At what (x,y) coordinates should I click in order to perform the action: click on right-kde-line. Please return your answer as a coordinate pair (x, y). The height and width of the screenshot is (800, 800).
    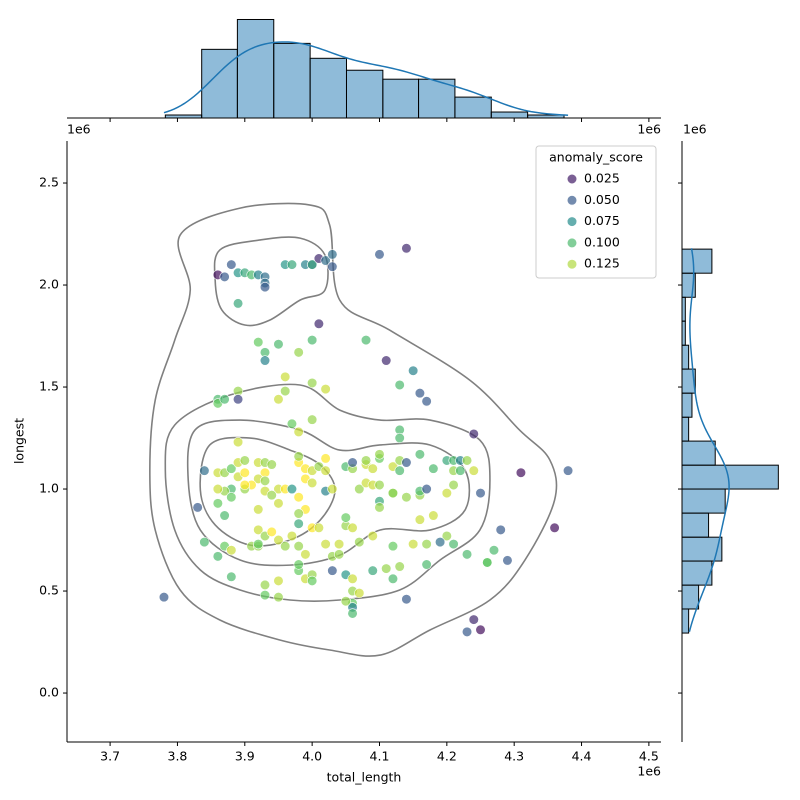
    Looking at the image, I should click on (709, 440).